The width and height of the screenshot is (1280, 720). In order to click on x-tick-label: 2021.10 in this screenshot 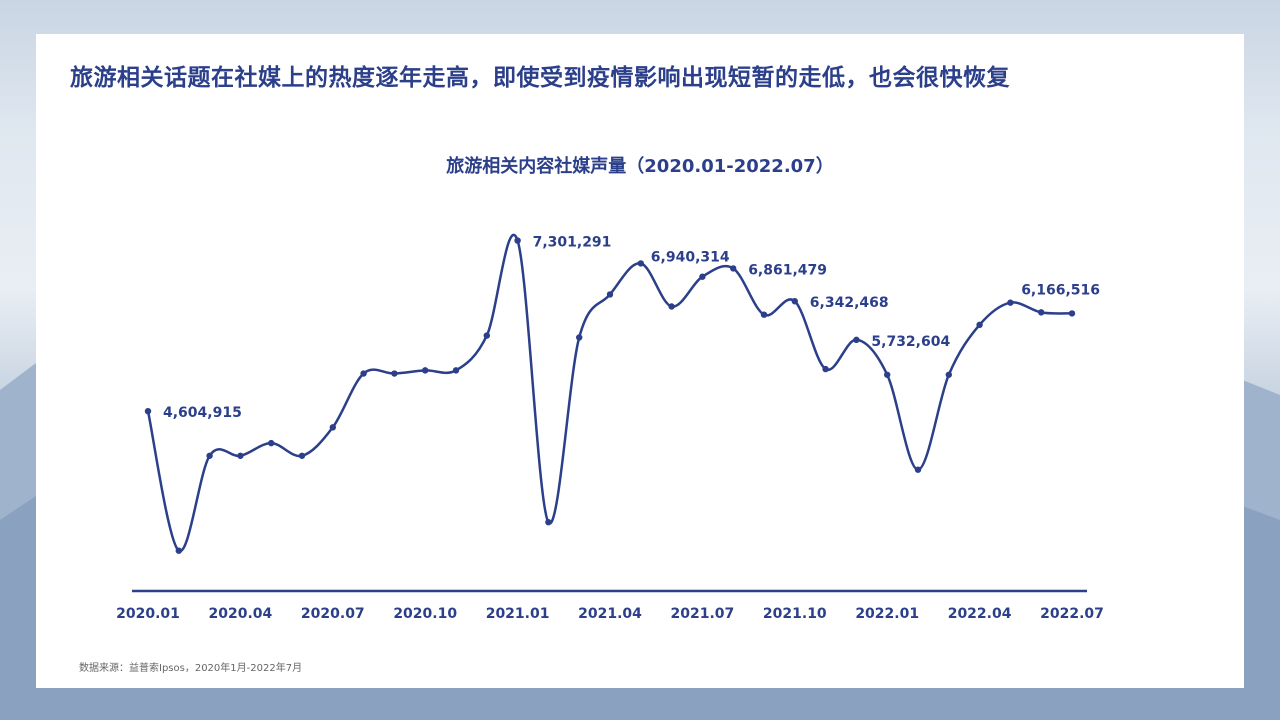, I will do `click(795, 614)`.